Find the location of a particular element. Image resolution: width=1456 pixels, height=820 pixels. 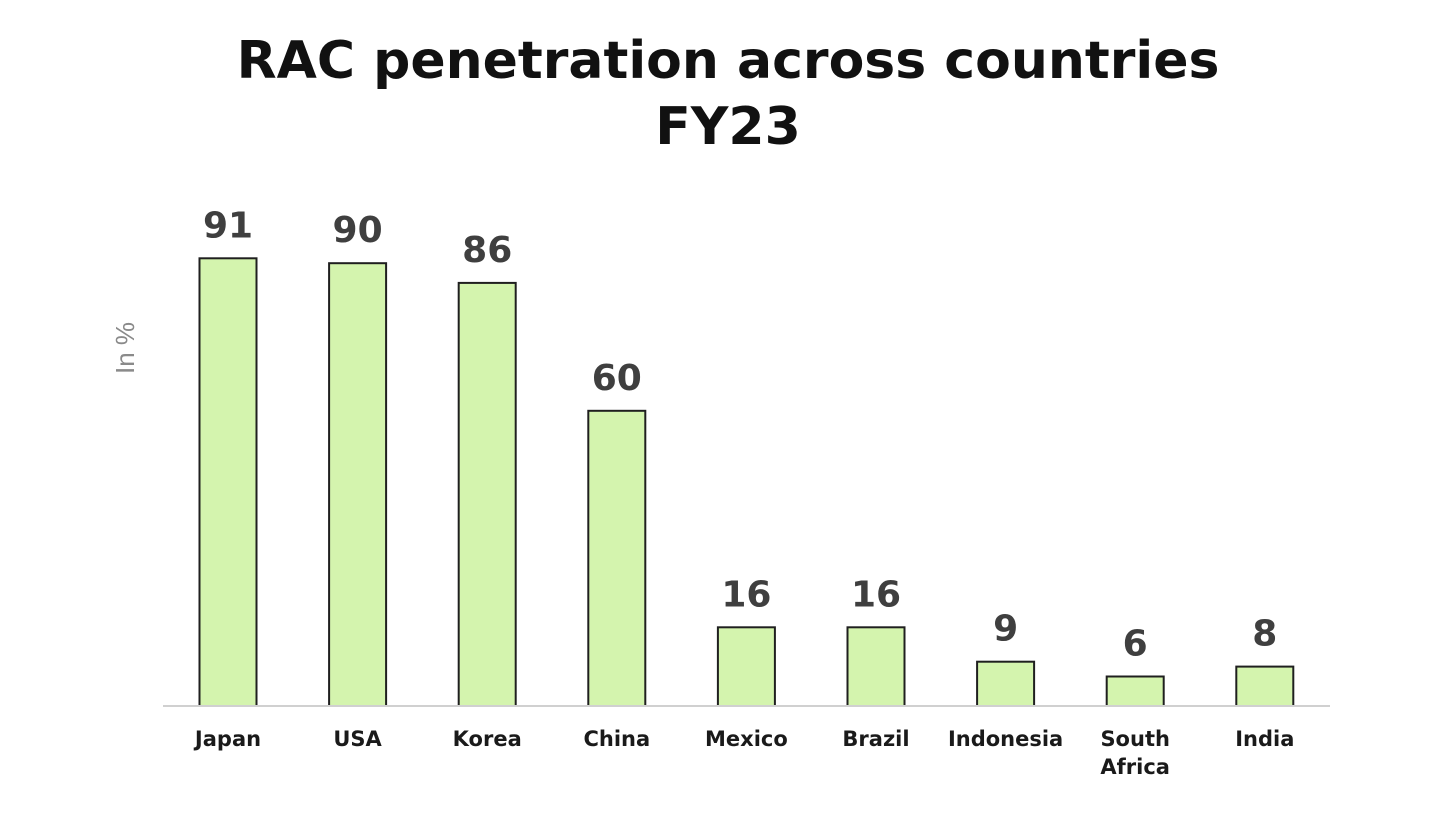

category-label-line: Mexico is located at coordinates (746, 739).